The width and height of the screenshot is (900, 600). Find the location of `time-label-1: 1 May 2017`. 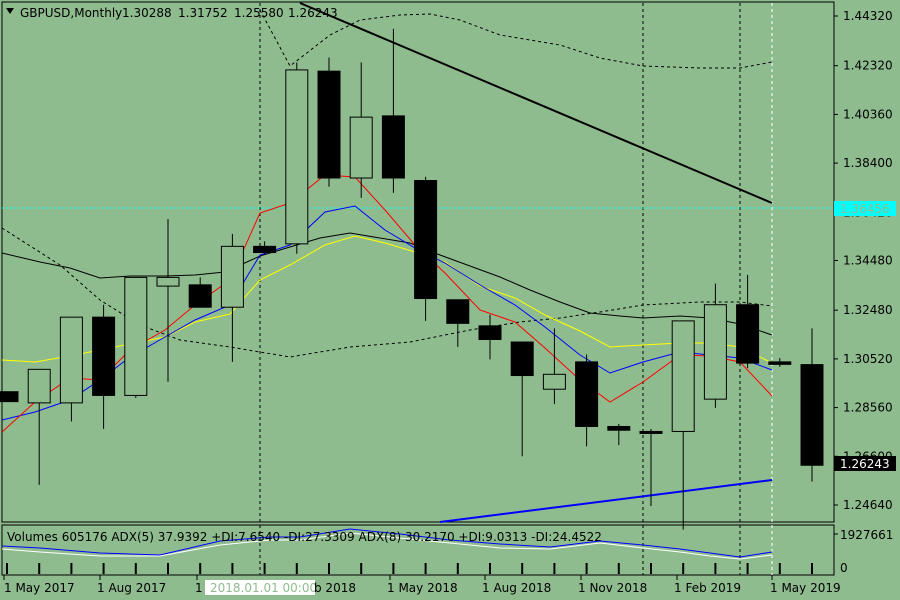

time-label-1: 1 May 2017 is located at coordinates (39, 588).